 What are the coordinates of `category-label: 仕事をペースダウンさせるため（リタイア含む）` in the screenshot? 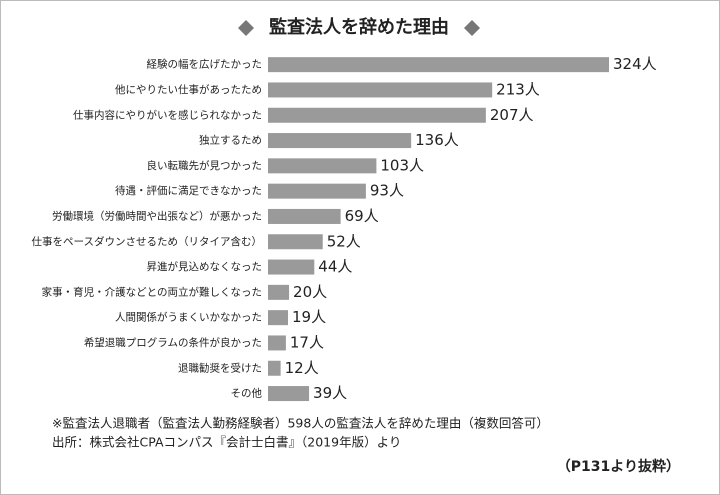 It's located at (147, 241).